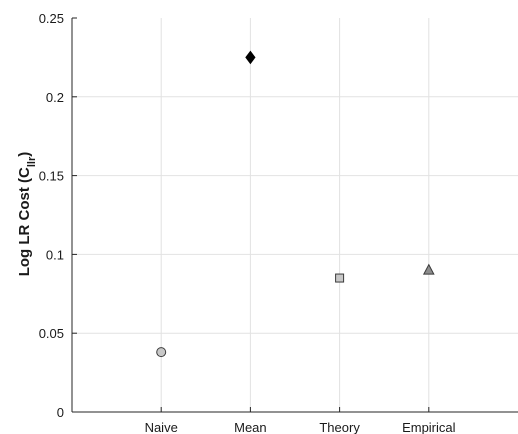 The height and width of the screenshot is (434, 518). I want to click on x-tick-label: Naive, so click(161, 427).